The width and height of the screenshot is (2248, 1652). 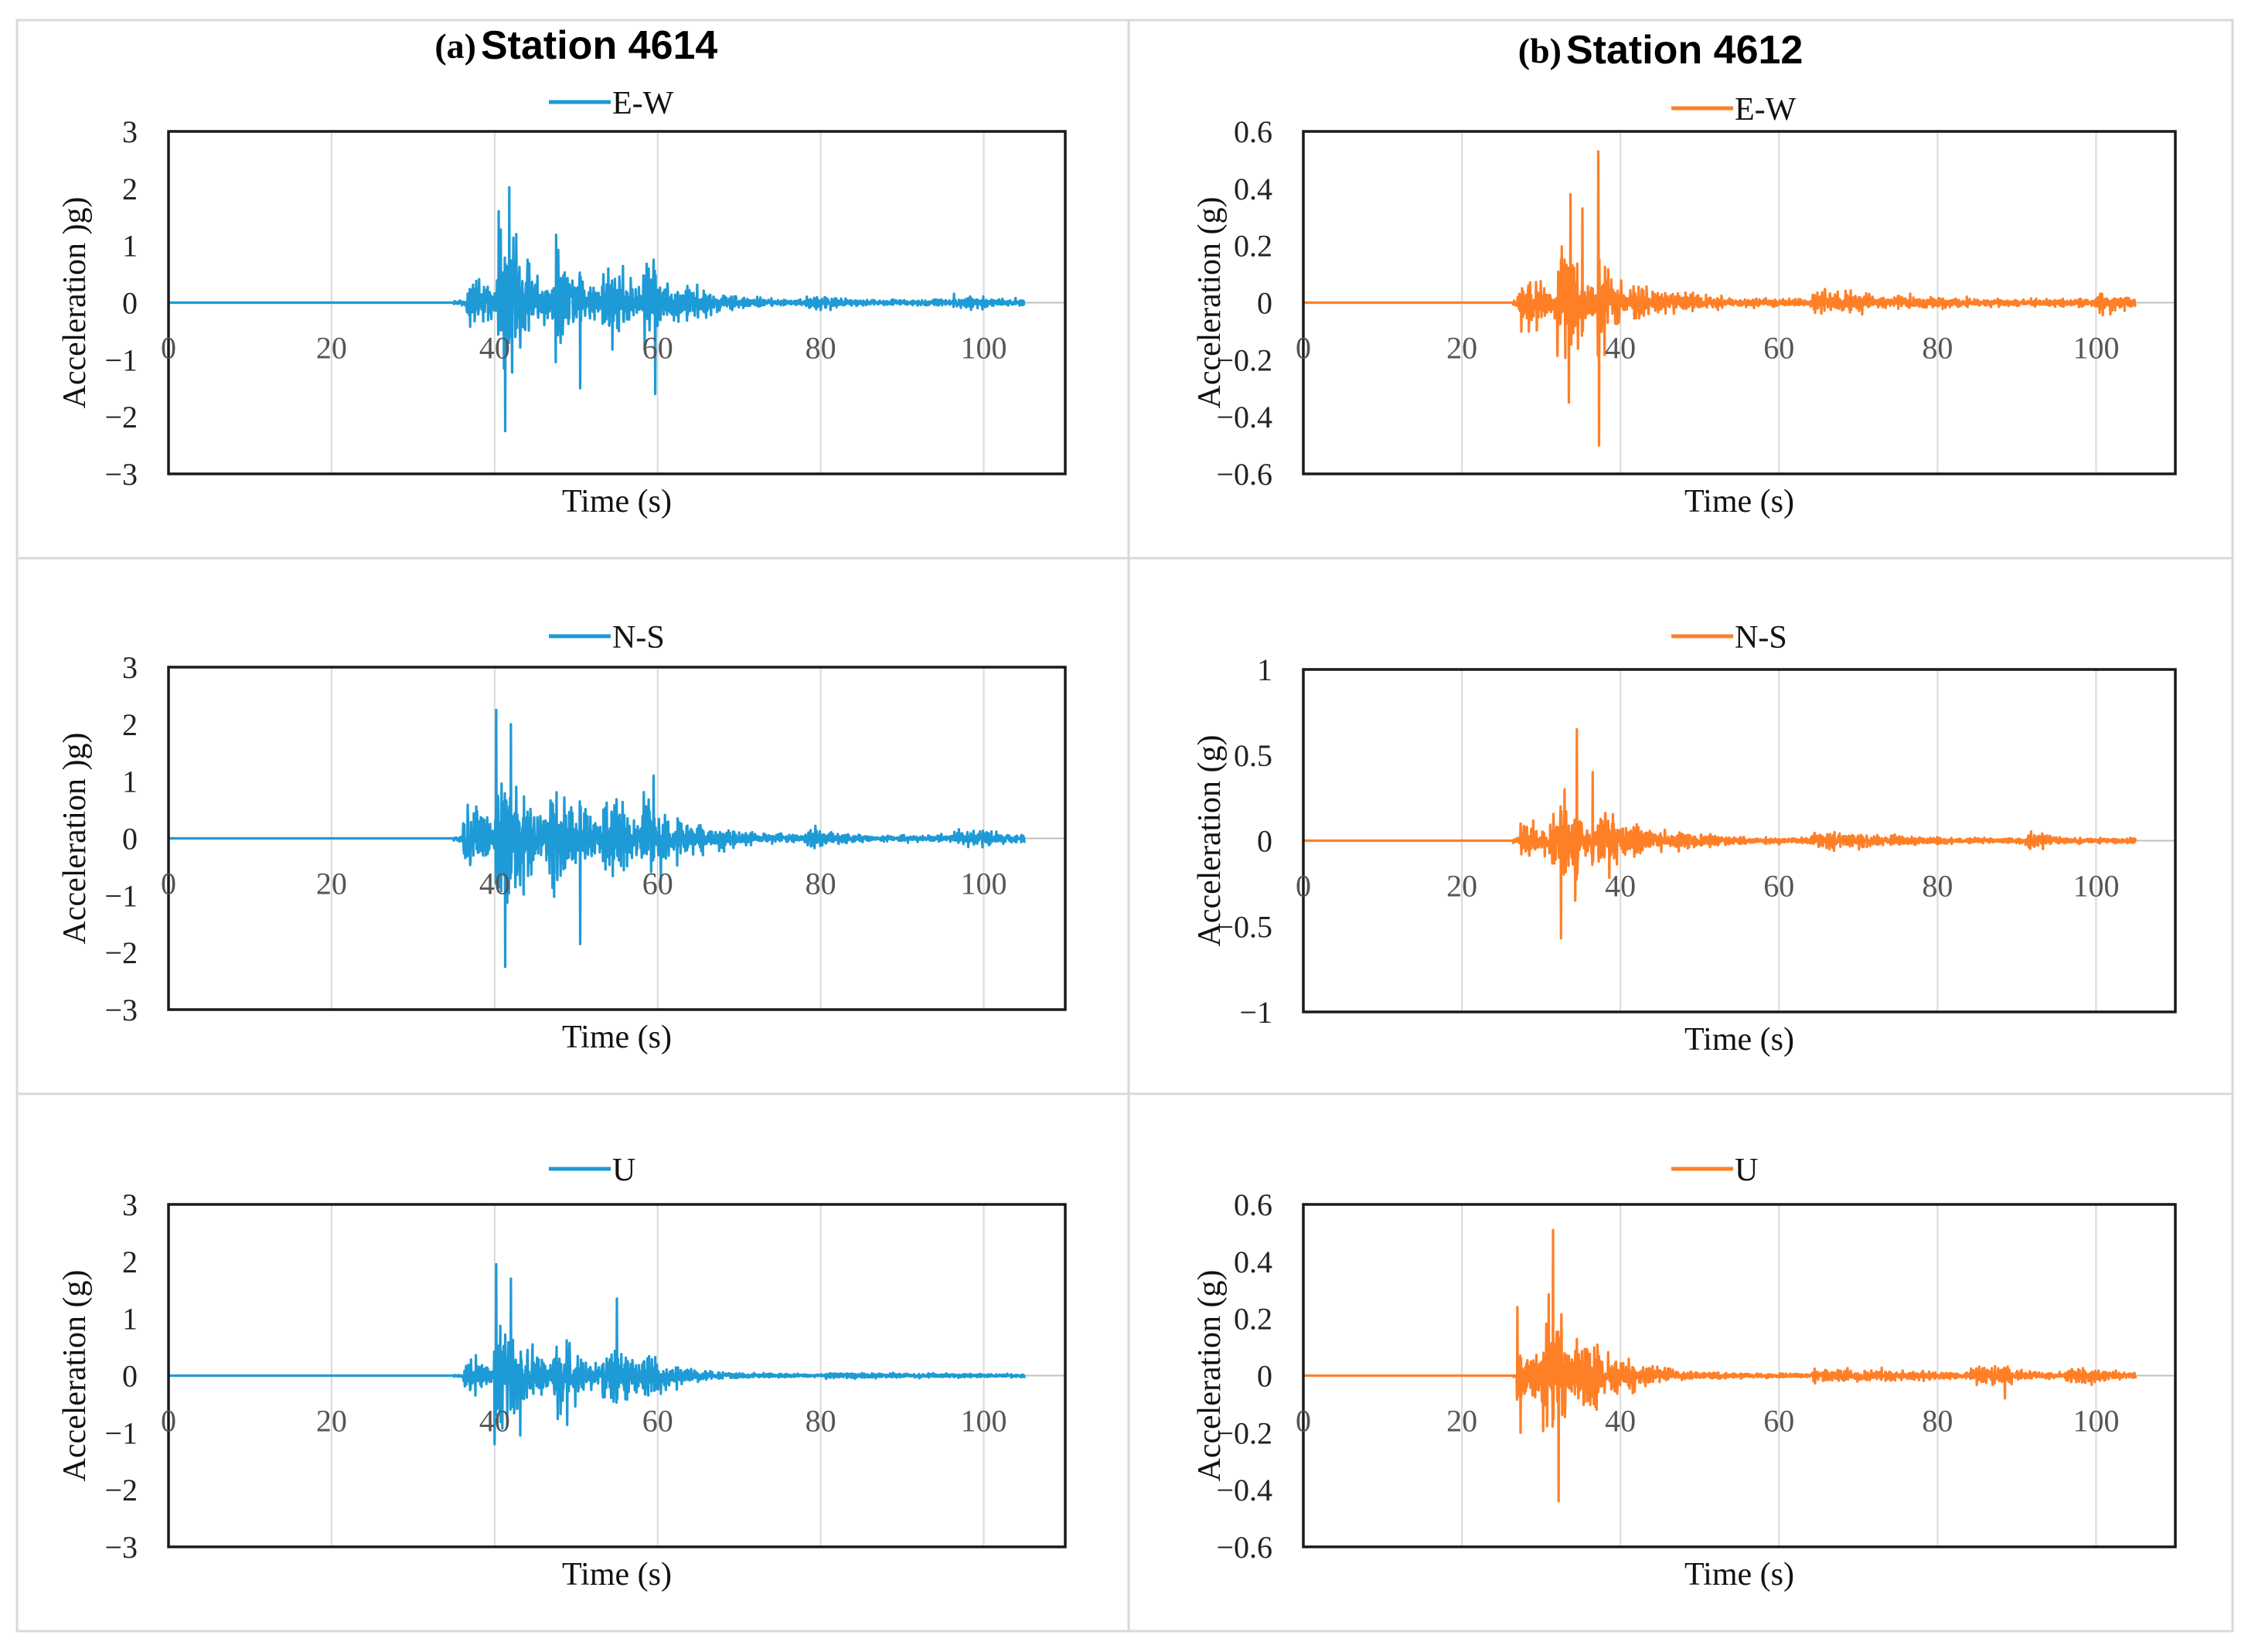 I want to click on column-title-b: (b) Station 4612, so click(x=1661, y=50).